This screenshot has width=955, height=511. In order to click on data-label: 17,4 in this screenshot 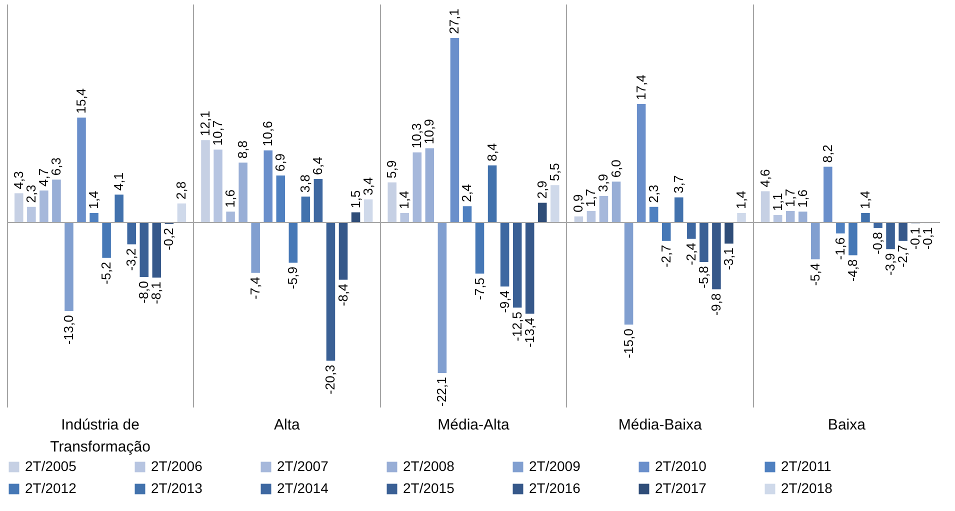, I will do `click(640, 87)`.